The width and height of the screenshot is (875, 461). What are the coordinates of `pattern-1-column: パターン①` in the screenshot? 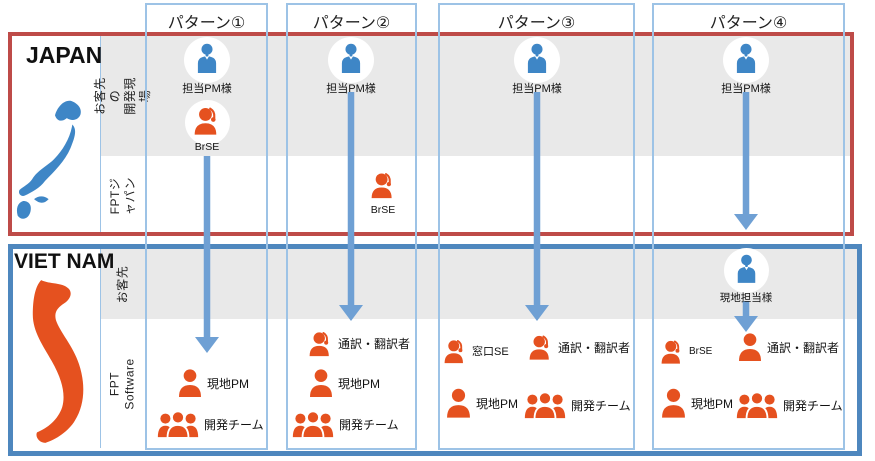 It's located at (206, 226).